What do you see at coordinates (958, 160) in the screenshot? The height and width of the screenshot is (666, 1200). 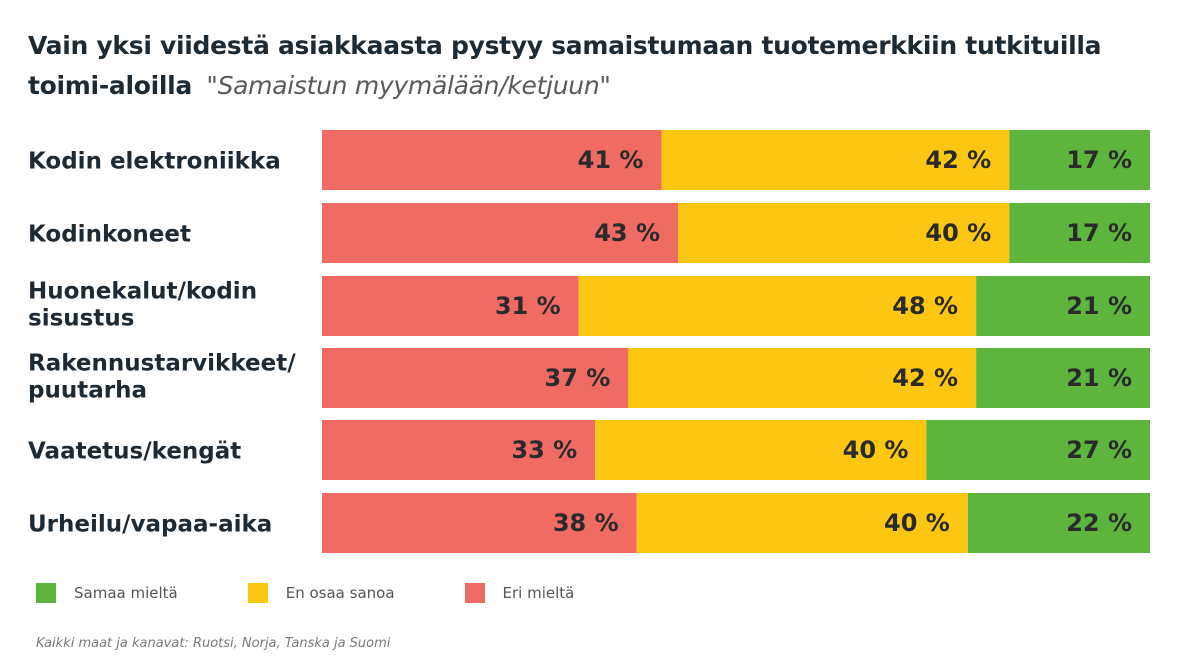 I see `data-label-en-osaa-sanoa-kodin-elektroniikka: 42 %` at bounding box center [958, 160].